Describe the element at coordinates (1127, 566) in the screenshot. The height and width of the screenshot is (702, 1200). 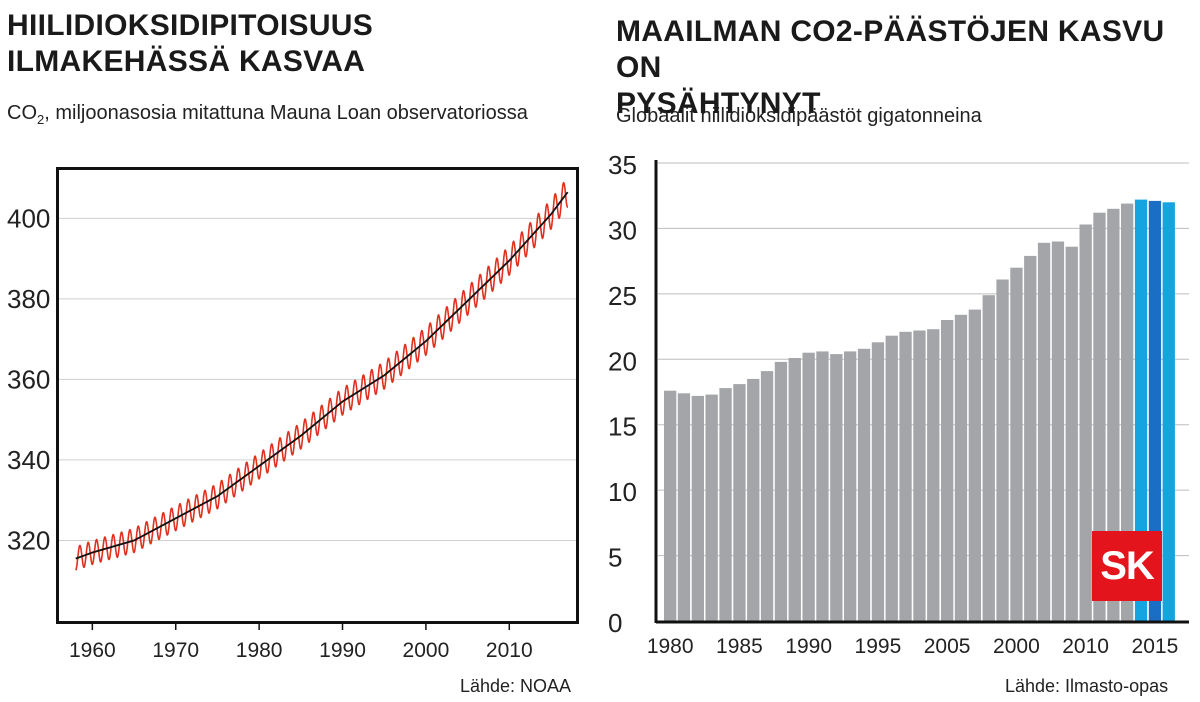
I see `sk-logo-badge: SK` at that location.